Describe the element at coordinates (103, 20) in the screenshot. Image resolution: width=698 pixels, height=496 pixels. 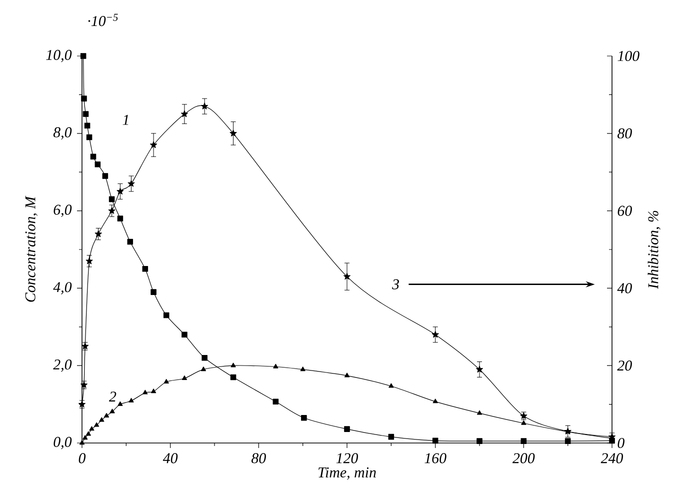
I see `text: ·10$^{−5}$` at that location.